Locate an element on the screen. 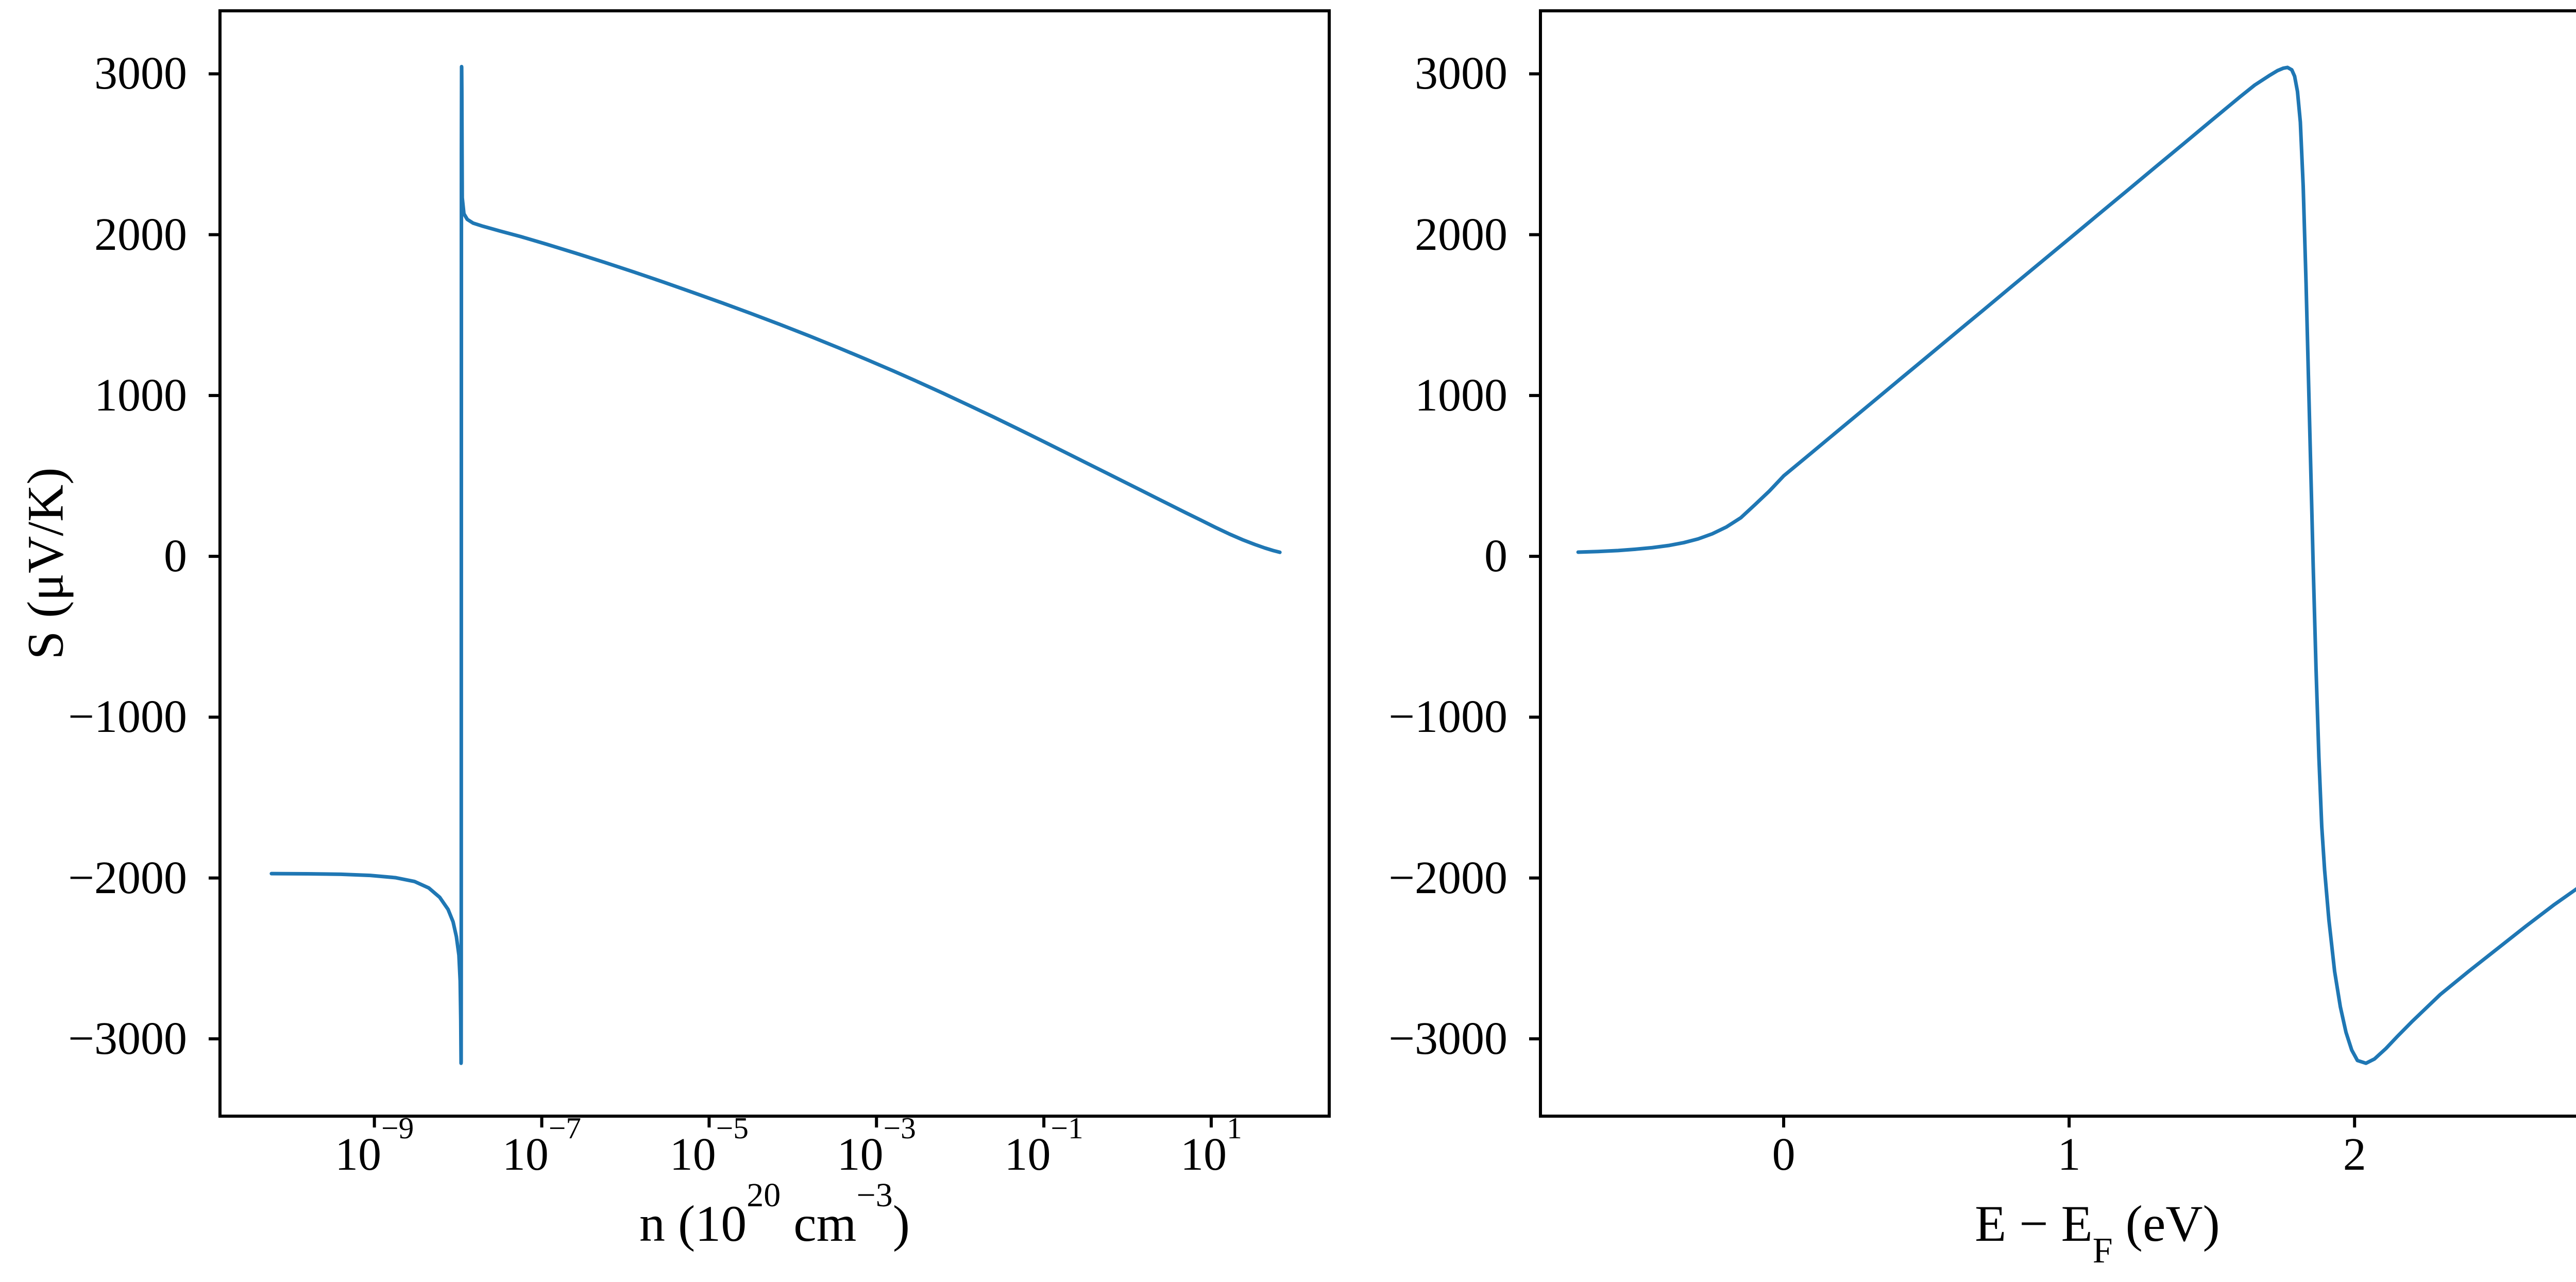 The height and width of the screenshot is (1282, 2576). x-tick-label: 10−1 is located at coordinates (1043, 1145).